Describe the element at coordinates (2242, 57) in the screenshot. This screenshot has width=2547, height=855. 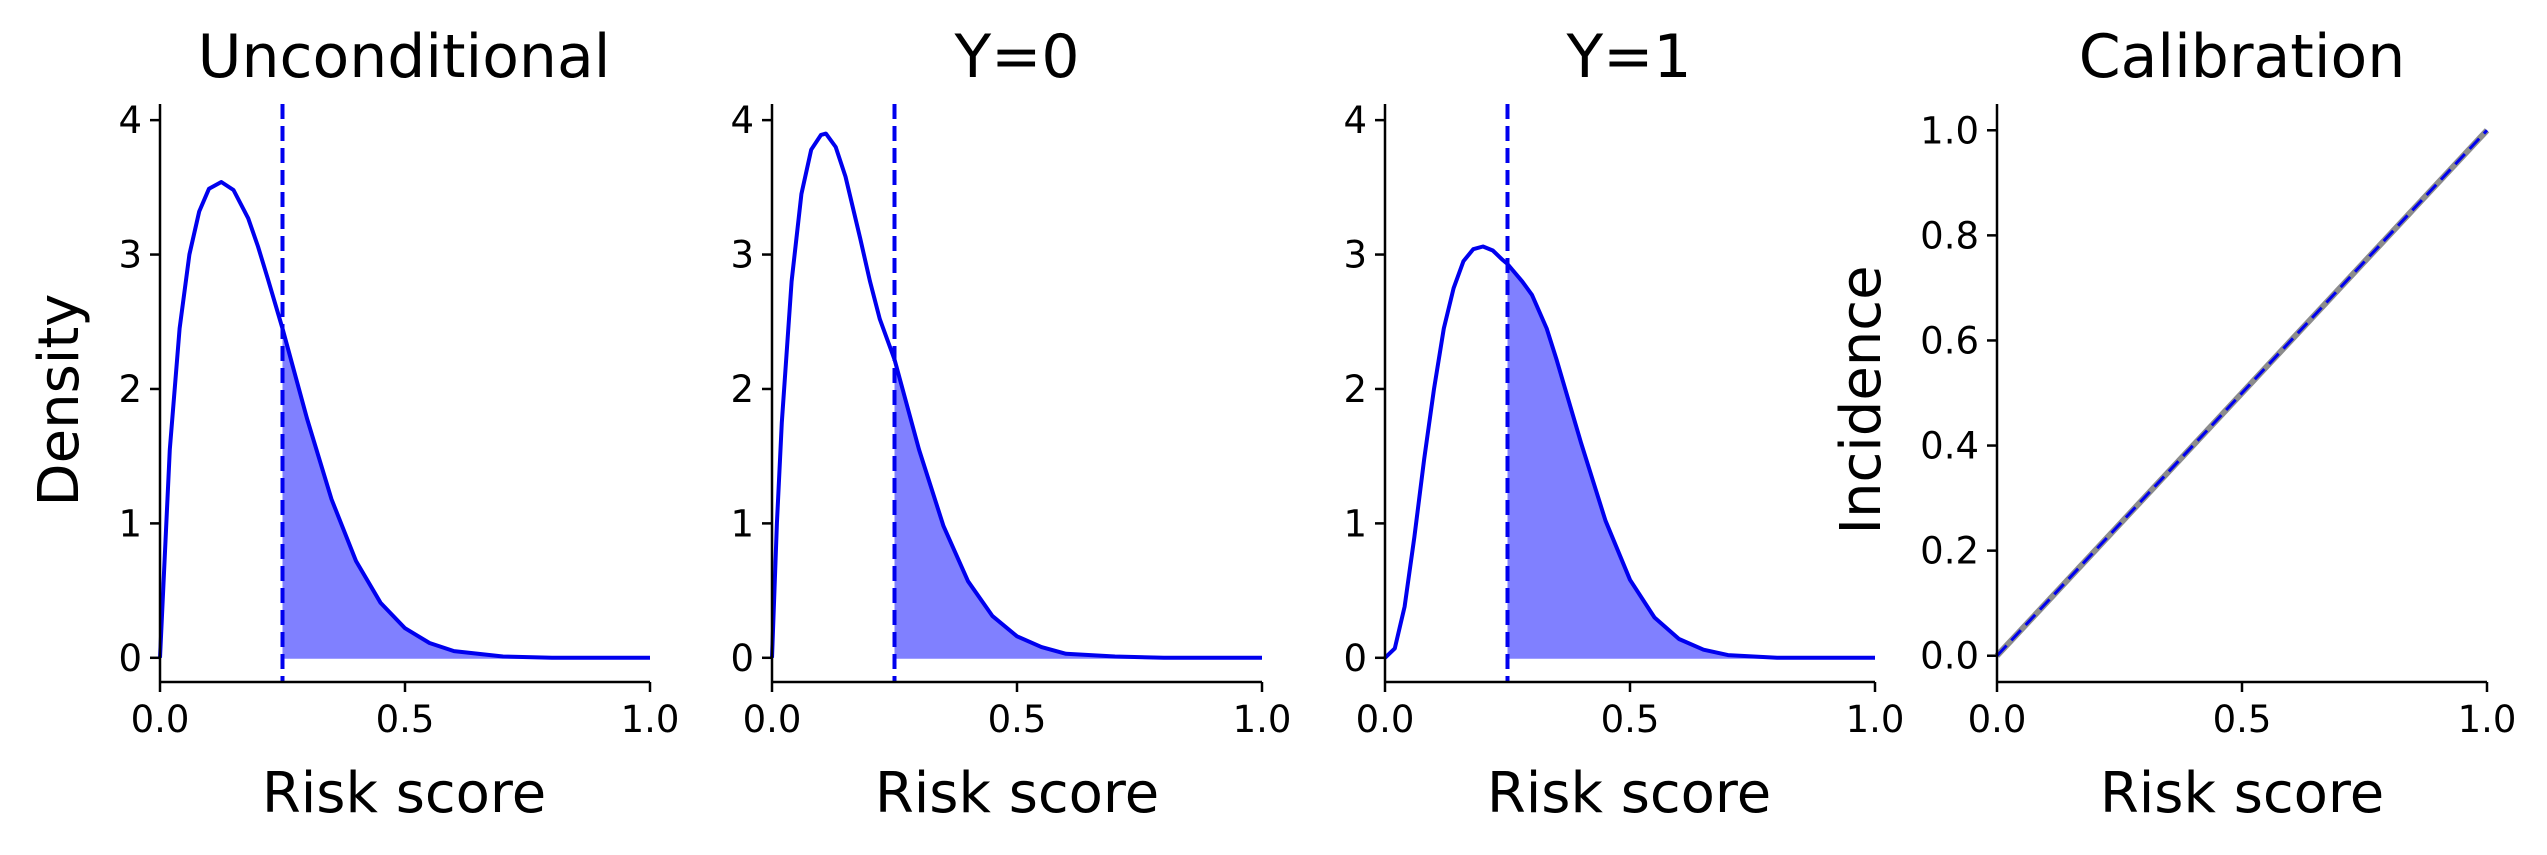
I see `panel-title: Calibration` at that location.